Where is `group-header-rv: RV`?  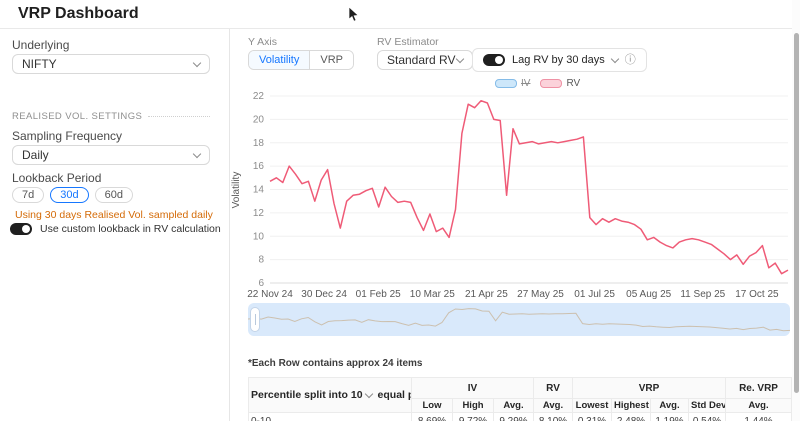
group-header-rv: RV is located at coordinates (553, 388).